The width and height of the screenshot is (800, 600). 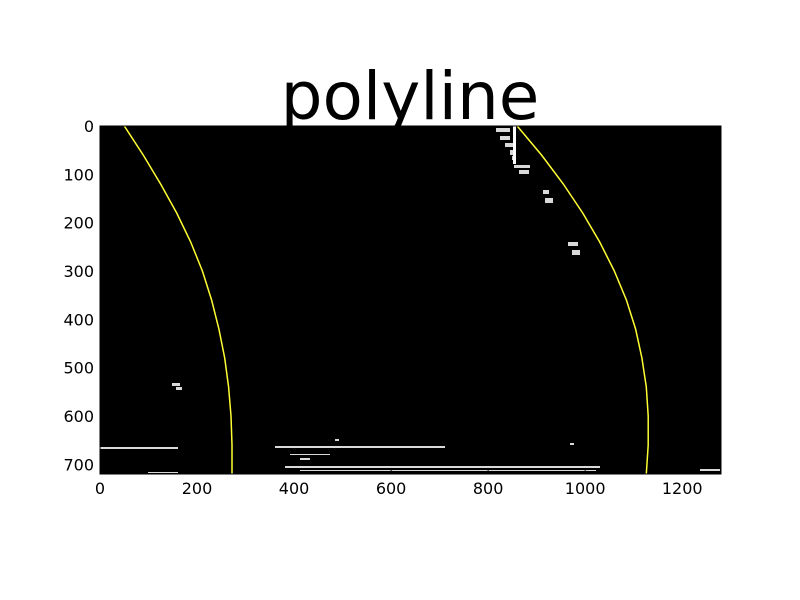 I want to click on x-tick-label: 600, so click(x=391, y=488).